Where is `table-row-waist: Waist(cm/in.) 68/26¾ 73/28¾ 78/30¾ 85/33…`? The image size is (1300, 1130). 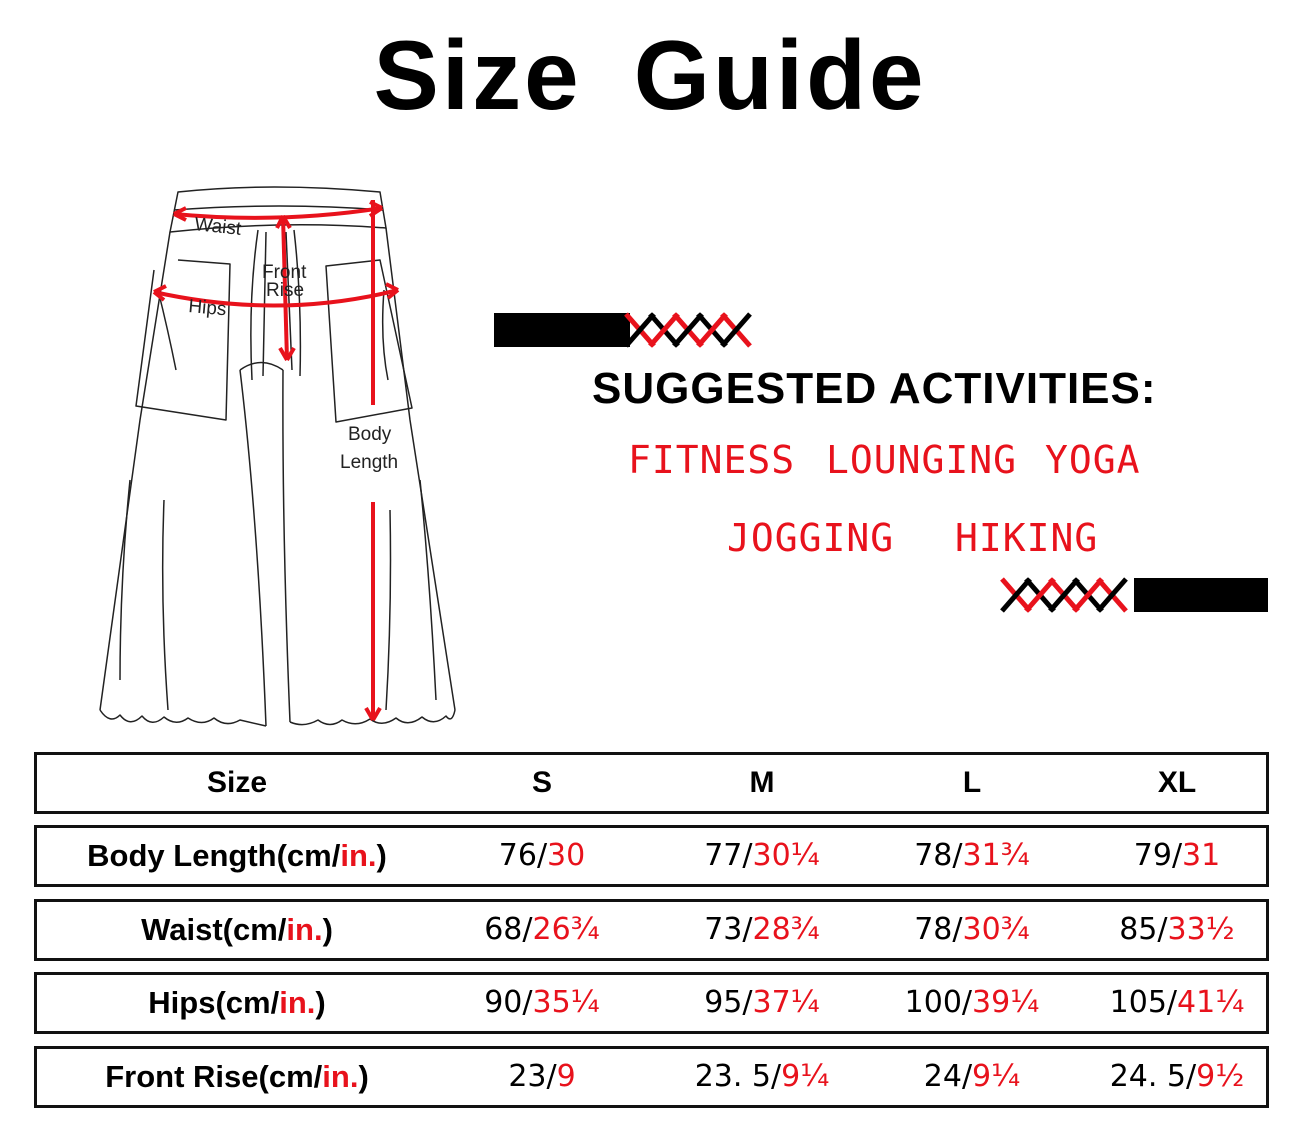
table-row-waist: Waist(cm/in.) 68/26¾ 73/28¾ 78/30¾ 85/33… is located at coordinates (651, 930).